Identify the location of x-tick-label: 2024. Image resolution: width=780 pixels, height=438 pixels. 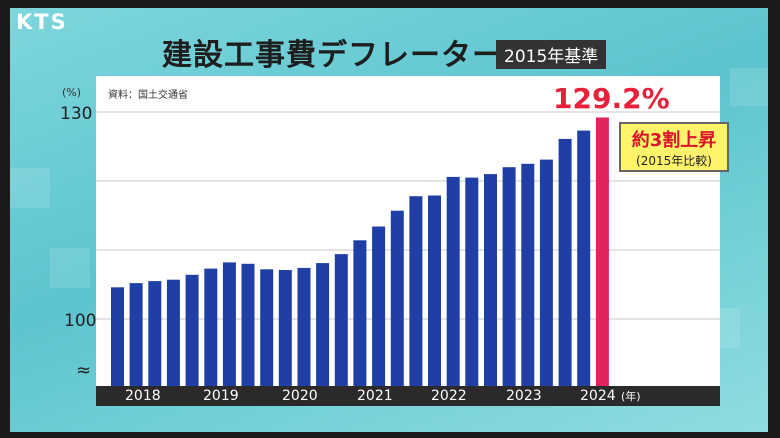
(598, 396).